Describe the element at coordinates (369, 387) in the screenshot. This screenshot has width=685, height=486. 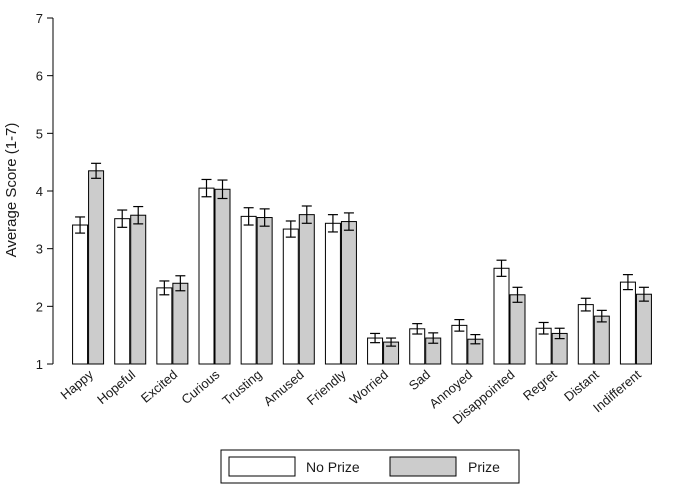
I see `x-tick-label: Worried` at that location.